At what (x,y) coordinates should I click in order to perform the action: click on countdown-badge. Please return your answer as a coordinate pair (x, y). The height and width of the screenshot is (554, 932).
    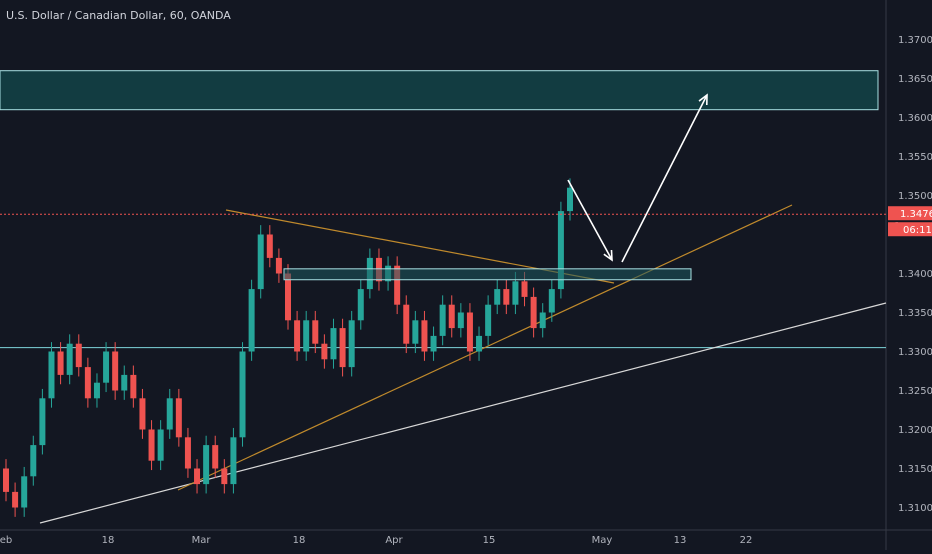
    Looking at the image, I should click on (910, 229).